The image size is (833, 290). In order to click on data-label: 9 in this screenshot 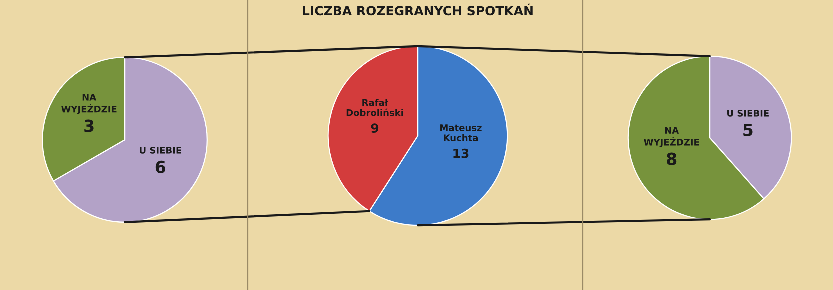, I will do `click(375, 129)`.